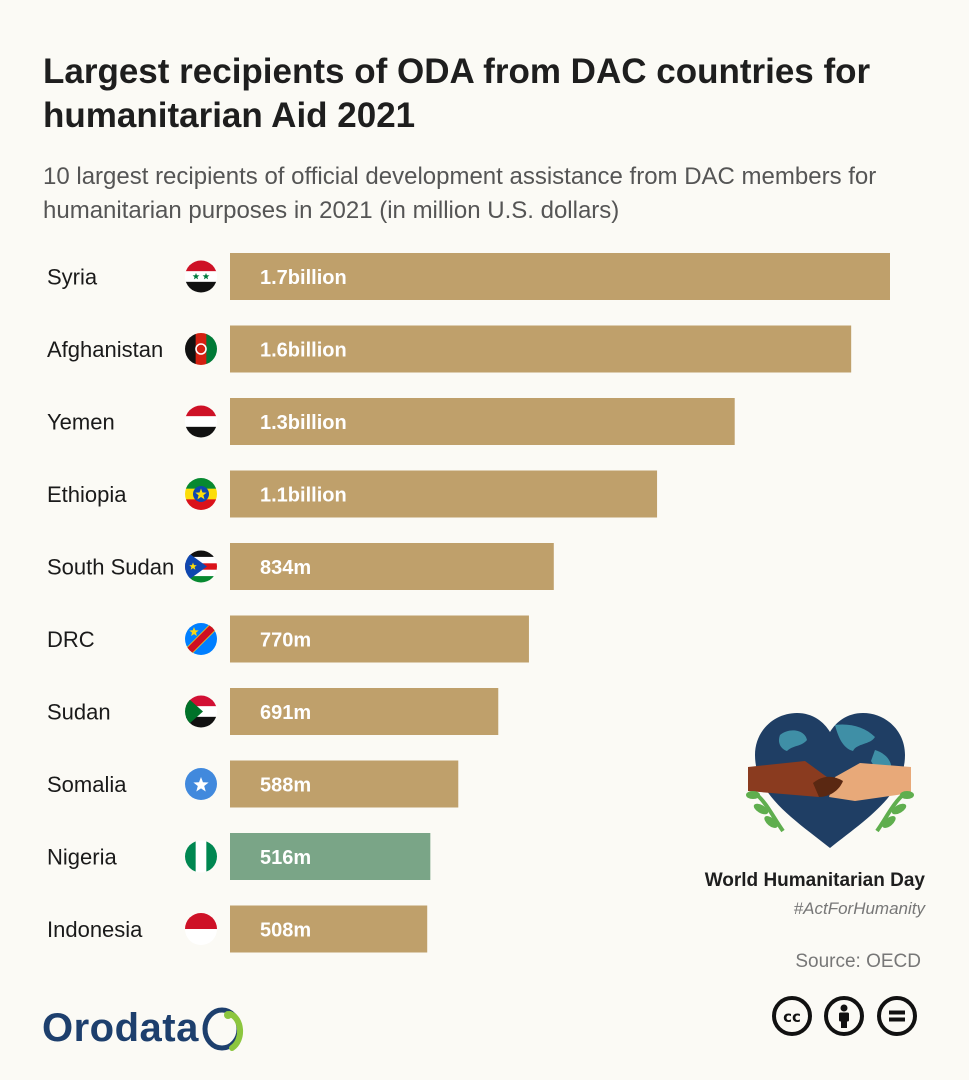 The width and height of the screenshot is (969, 1080). Describe the element at coordinates (303, 278) in the screenshot. I see `data-label: 1.7billion` at that location.